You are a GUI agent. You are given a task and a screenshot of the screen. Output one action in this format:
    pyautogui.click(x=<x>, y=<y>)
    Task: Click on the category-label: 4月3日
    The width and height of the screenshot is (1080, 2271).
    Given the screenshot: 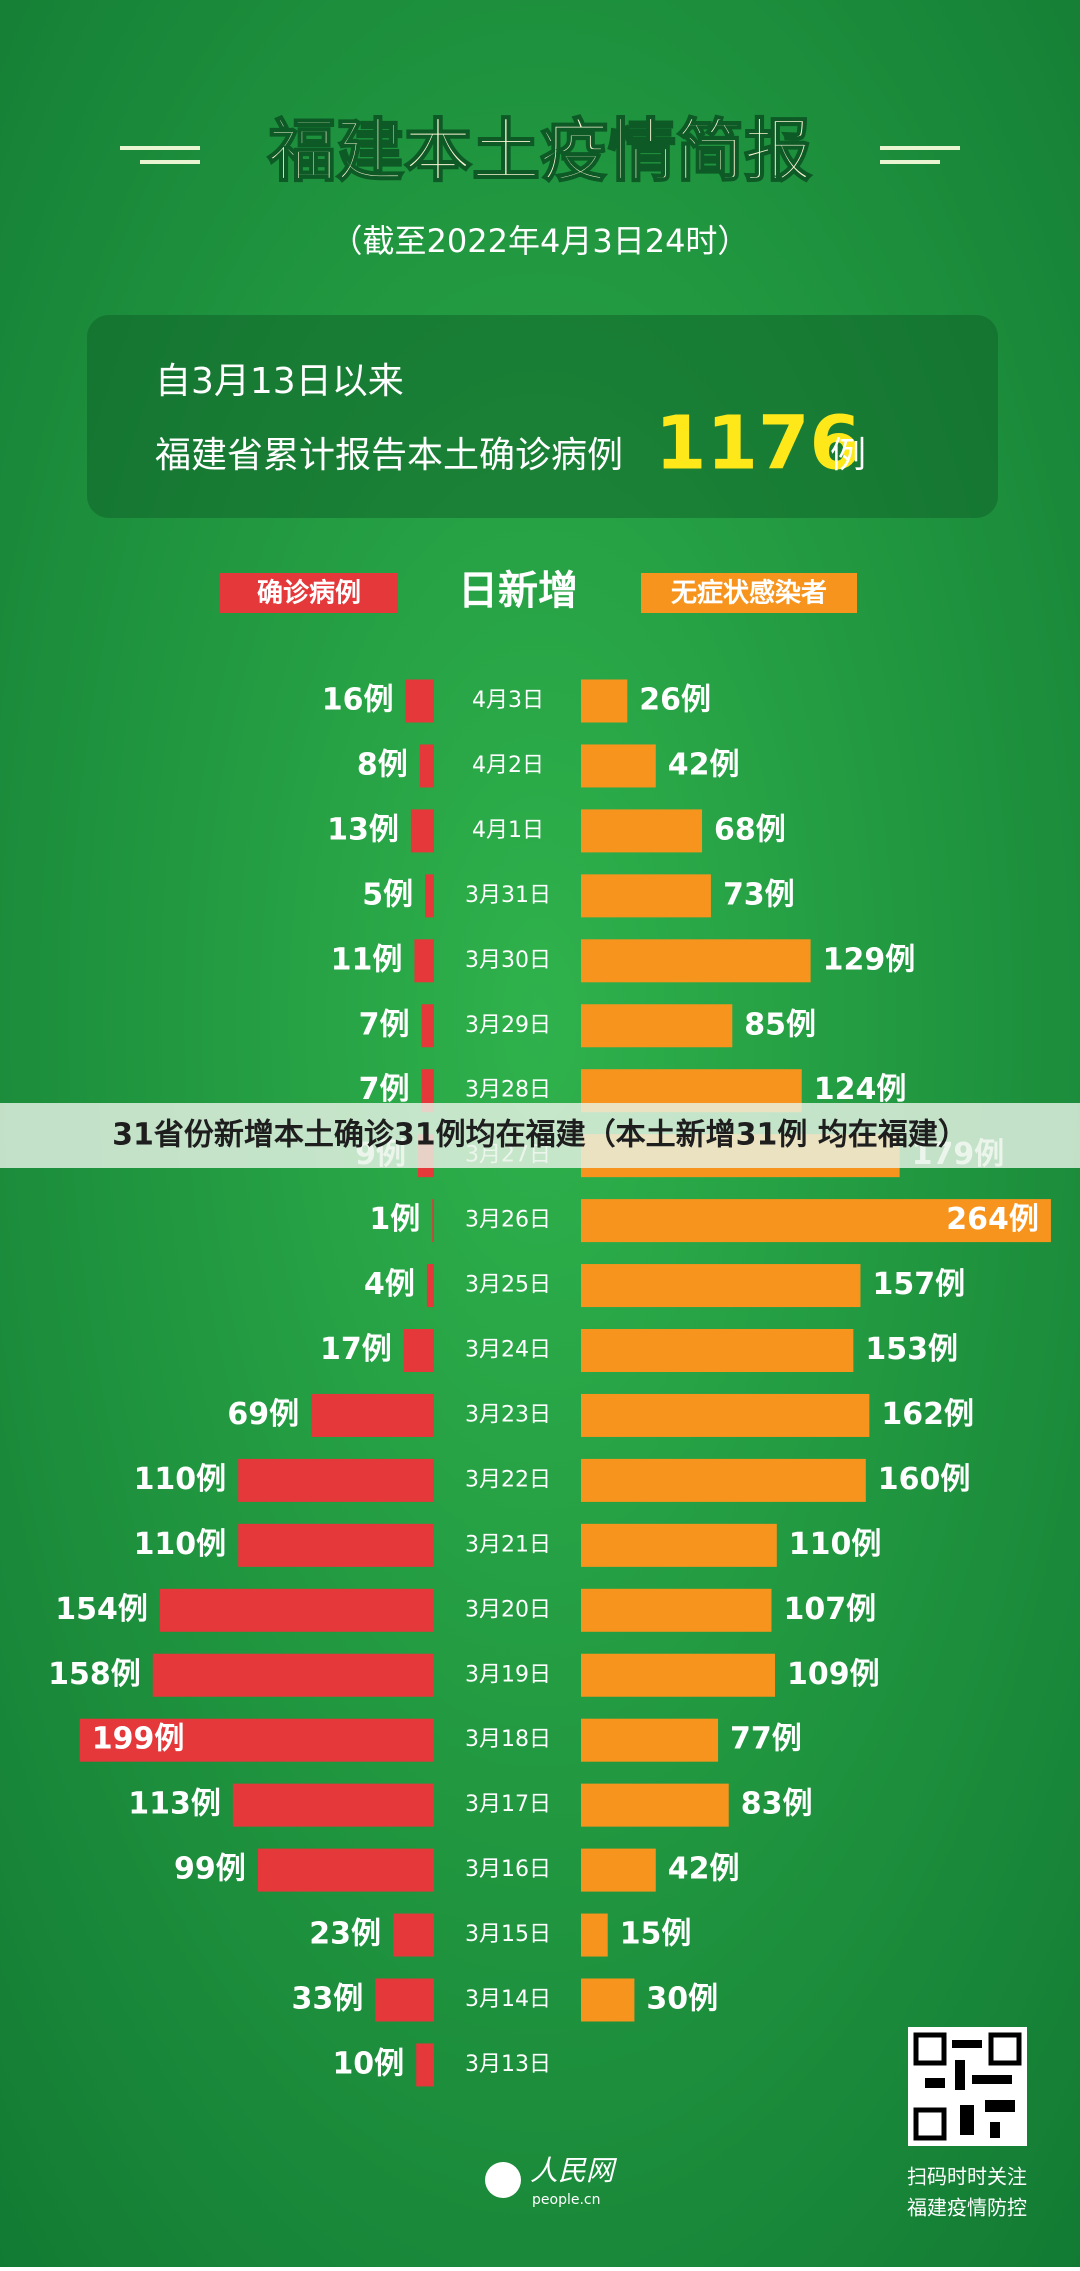 What is the action you would take?
    pyautogui.click(x=508, y=700)
    